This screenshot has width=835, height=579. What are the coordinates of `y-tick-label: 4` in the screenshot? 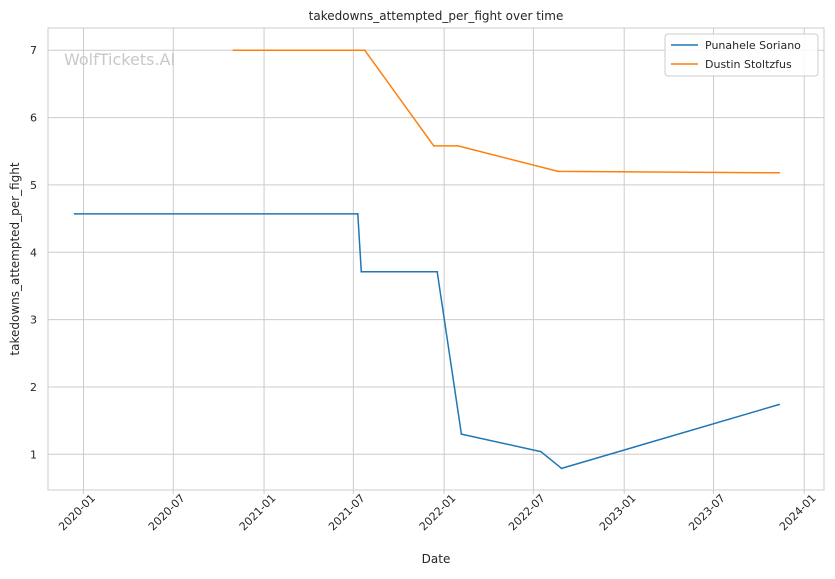 It's located at (33, 252).